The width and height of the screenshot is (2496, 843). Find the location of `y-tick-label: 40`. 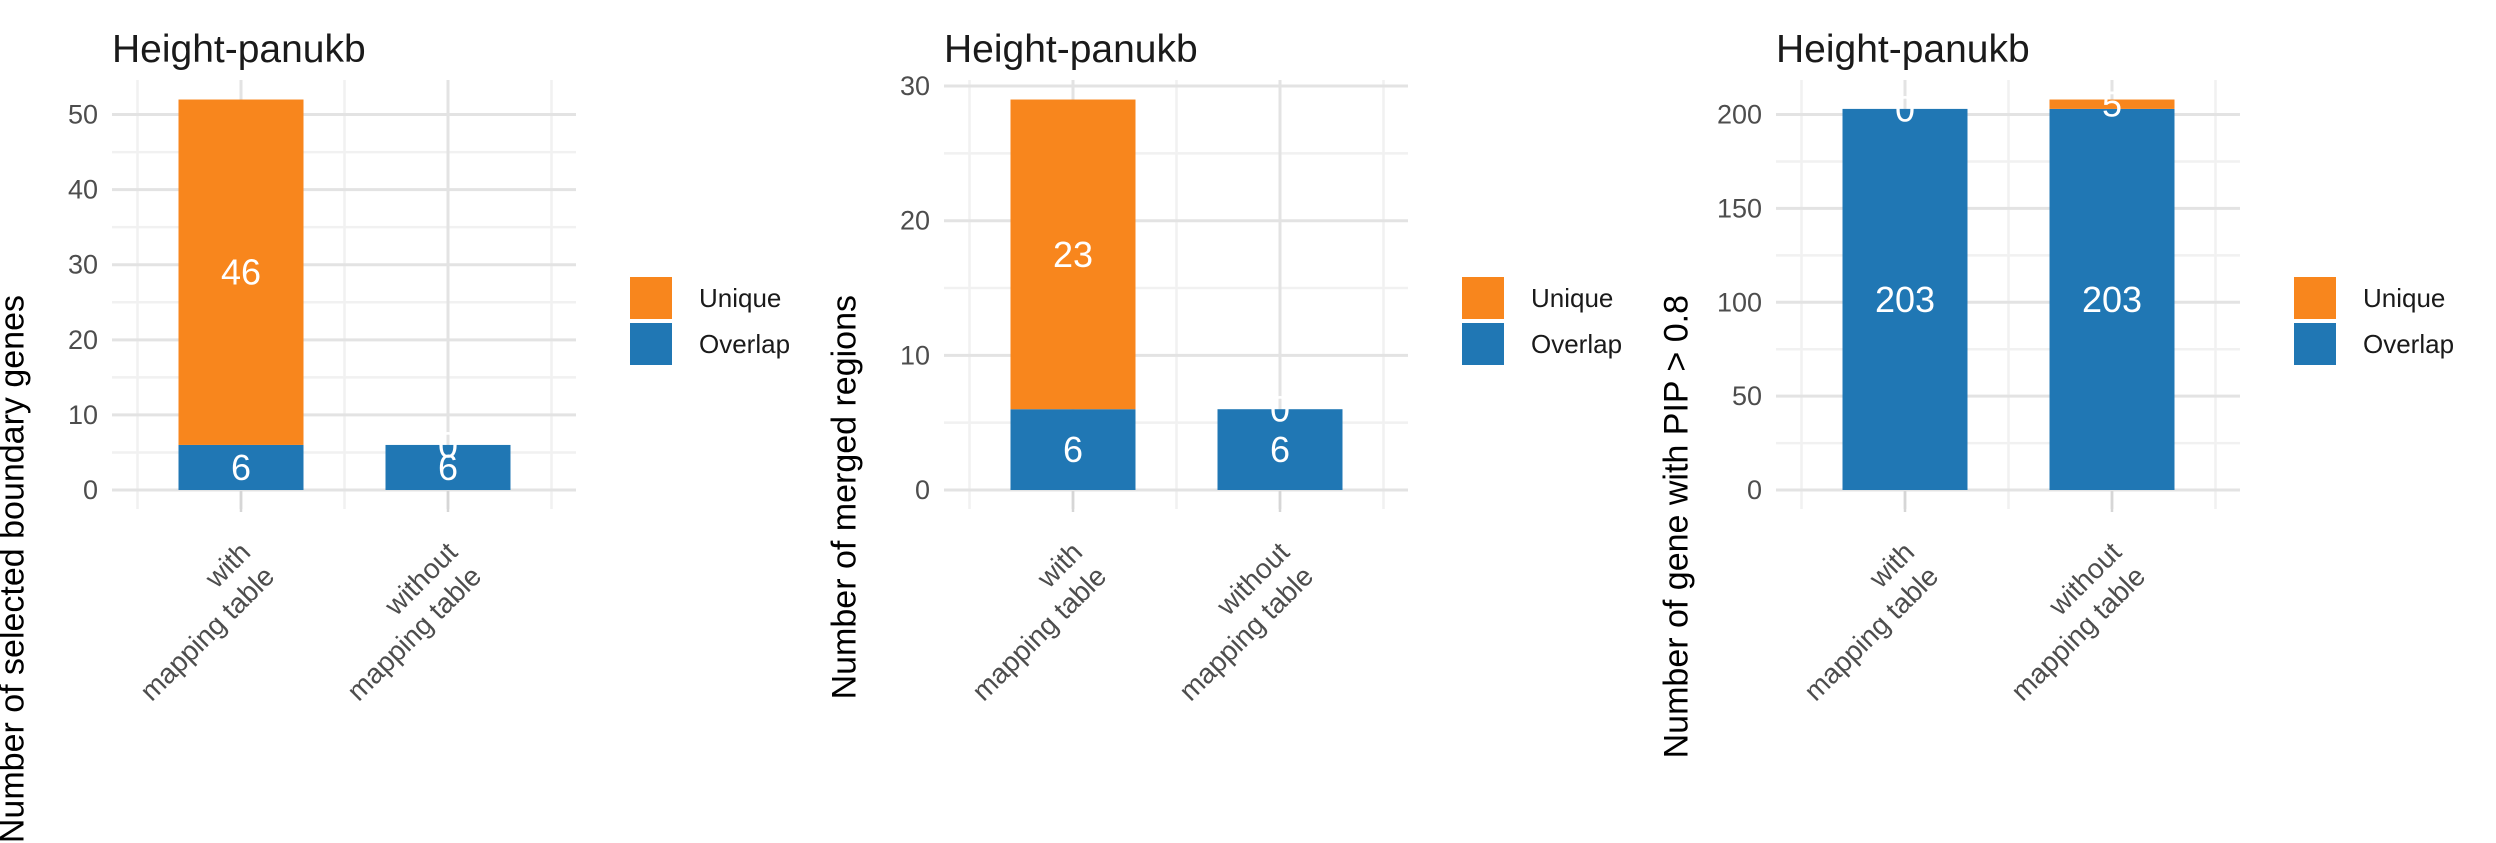

y-tick-label: 40 is located at coordinates (83, 190).